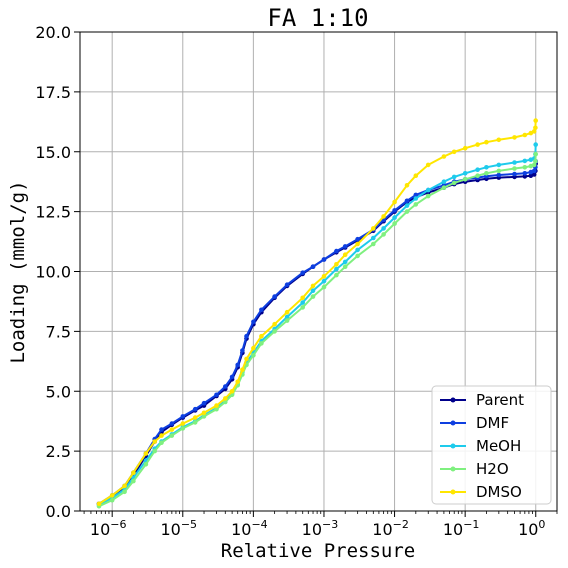 This screenshot has width=568, height=568. I want to click on legend-item-parent: Parent, so click(482, 400).